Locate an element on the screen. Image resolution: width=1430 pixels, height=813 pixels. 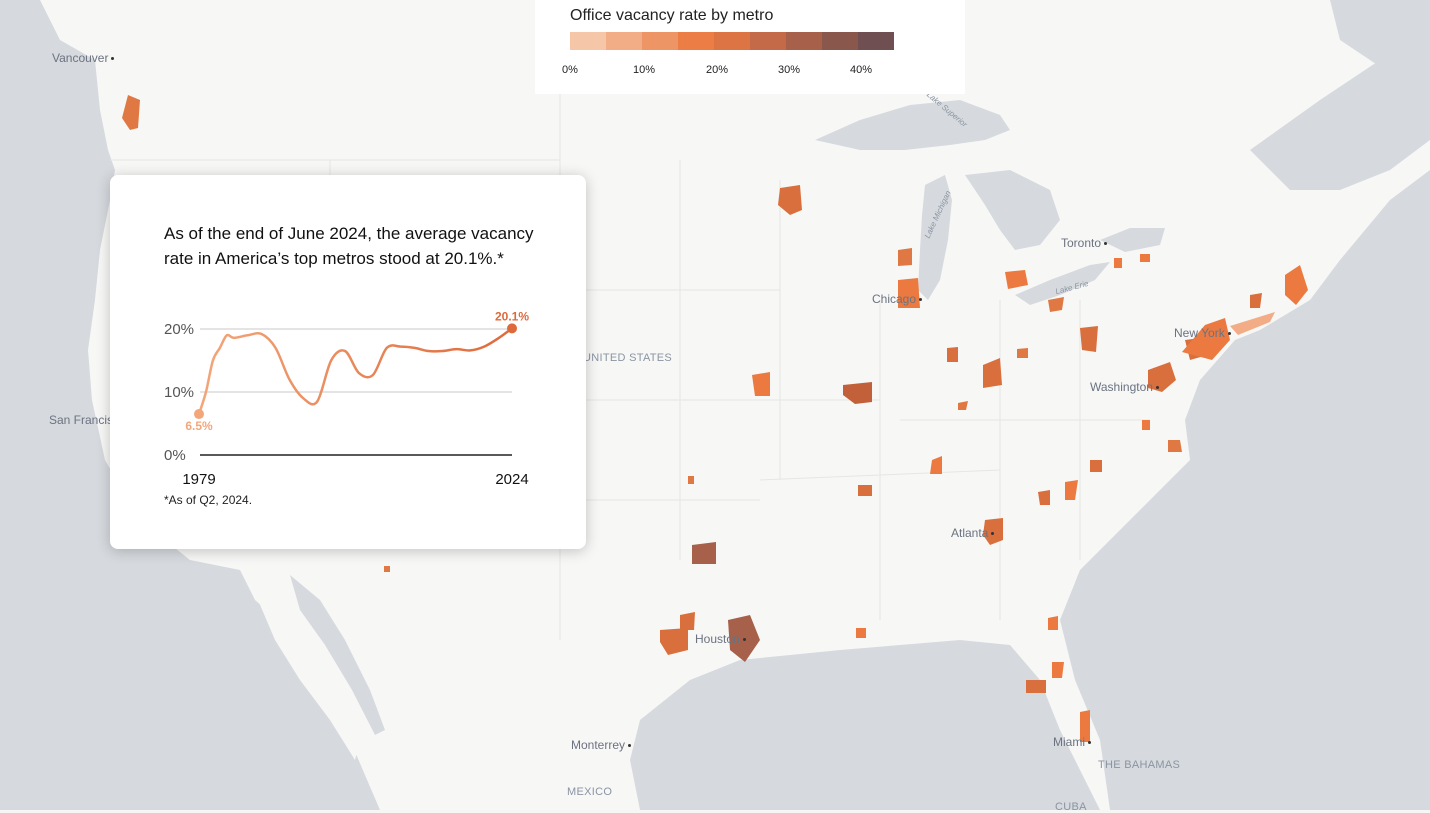
metro-virginia-beach is located at coordinates (1175, 446).